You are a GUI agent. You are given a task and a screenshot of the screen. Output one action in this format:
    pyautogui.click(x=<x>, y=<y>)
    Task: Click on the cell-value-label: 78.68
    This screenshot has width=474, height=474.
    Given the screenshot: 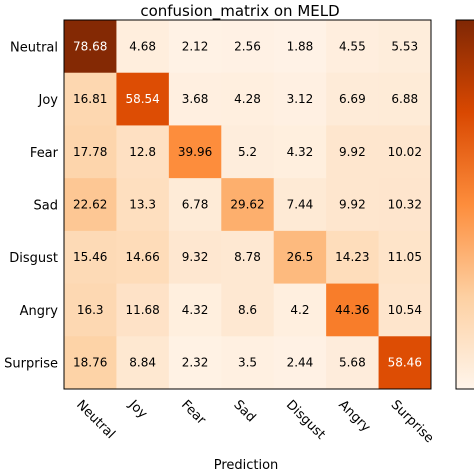 What is the action you would take?
    pyautogui.click(x=90, y=46)
    